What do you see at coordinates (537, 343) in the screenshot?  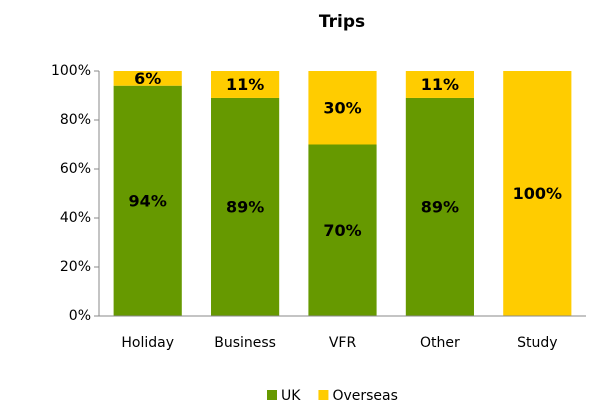 I see `x-tick-label: Study` at bounding box center [537, 343].